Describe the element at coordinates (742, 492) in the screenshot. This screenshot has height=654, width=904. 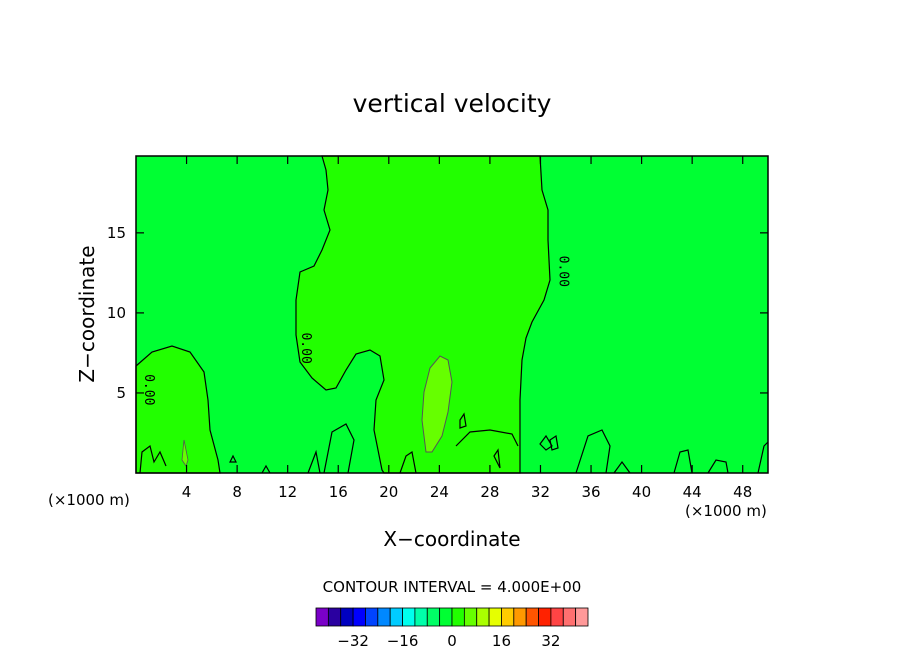
I see `x-tick-label: 48` at that location.